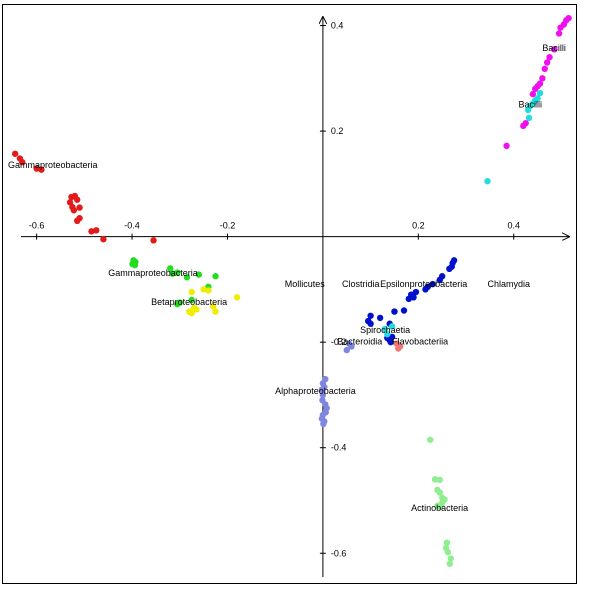 The image size is (593, 598). I want to click on cluster-label: Actinobacteria, so click(439, 508).